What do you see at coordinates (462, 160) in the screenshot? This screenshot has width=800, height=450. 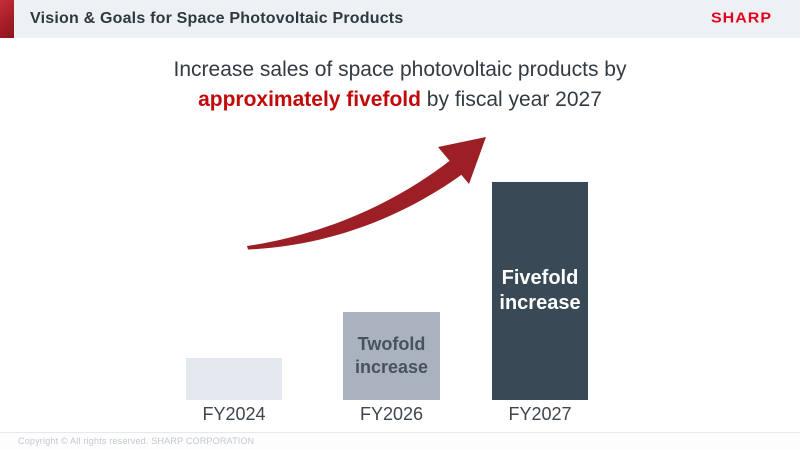 I see `growth-arrow-head` at bounding box center [462, 160].